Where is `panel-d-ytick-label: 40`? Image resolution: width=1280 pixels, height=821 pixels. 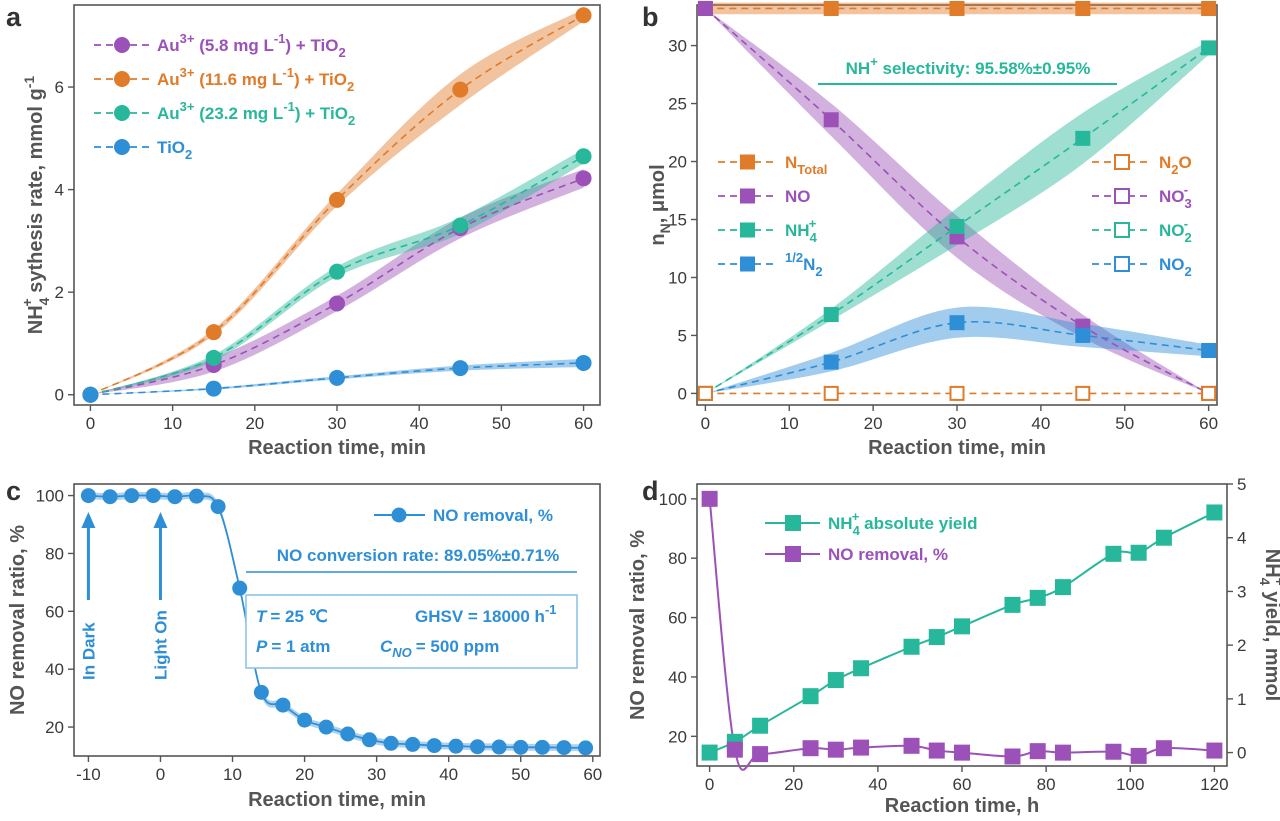 panel-d-ytick-label: 40 is located at coordinates (677, 677).